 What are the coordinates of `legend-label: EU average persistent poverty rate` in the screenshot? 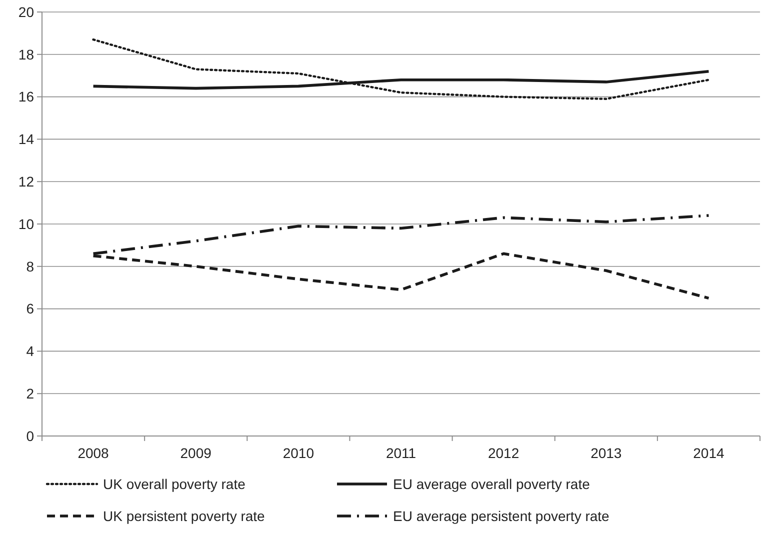 It's located at (501, 516).